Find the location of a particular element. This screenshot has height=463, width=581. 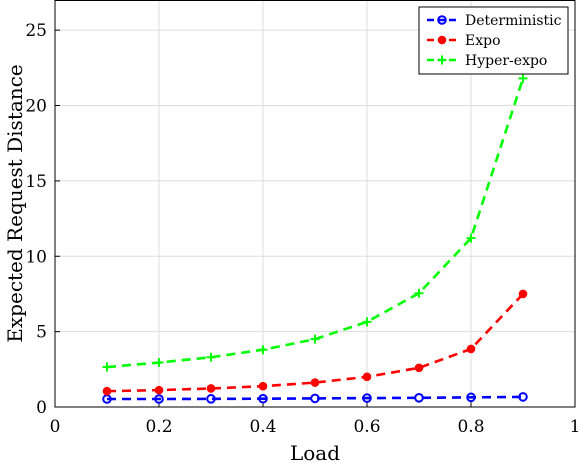

y-tick-label: 15 is located at coordinates (36, 182).